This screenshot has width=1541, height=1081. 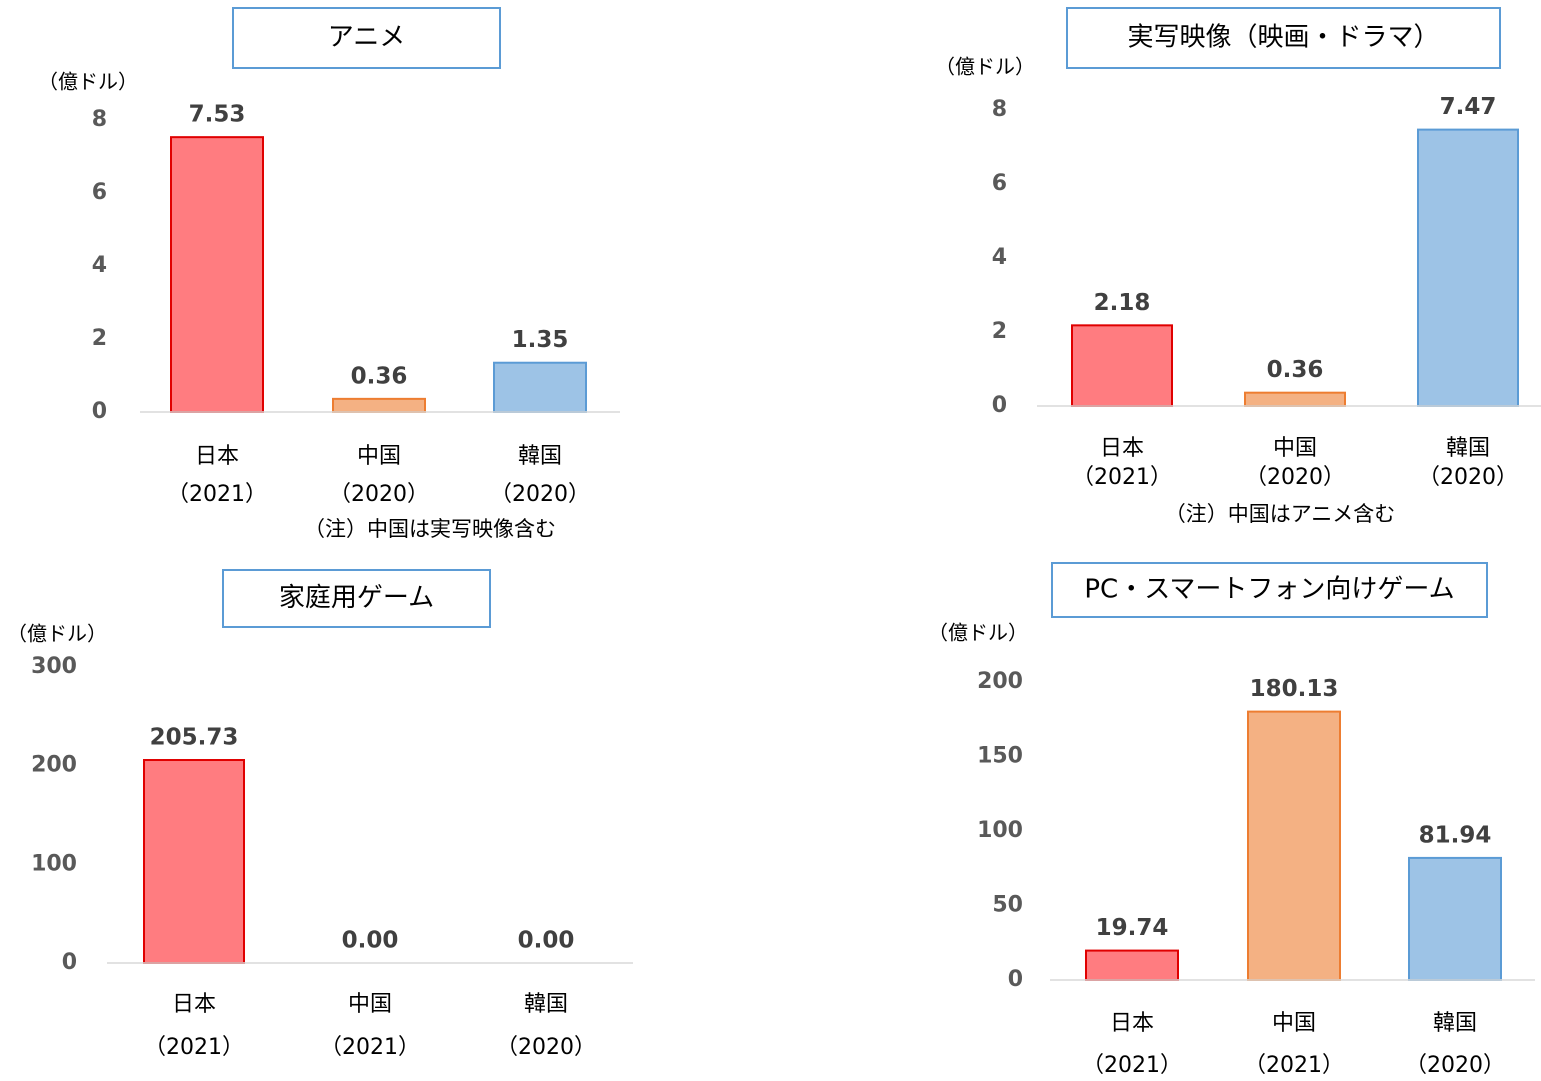 I want to click on value-label: 2.18, so click(x=1122, y=303).